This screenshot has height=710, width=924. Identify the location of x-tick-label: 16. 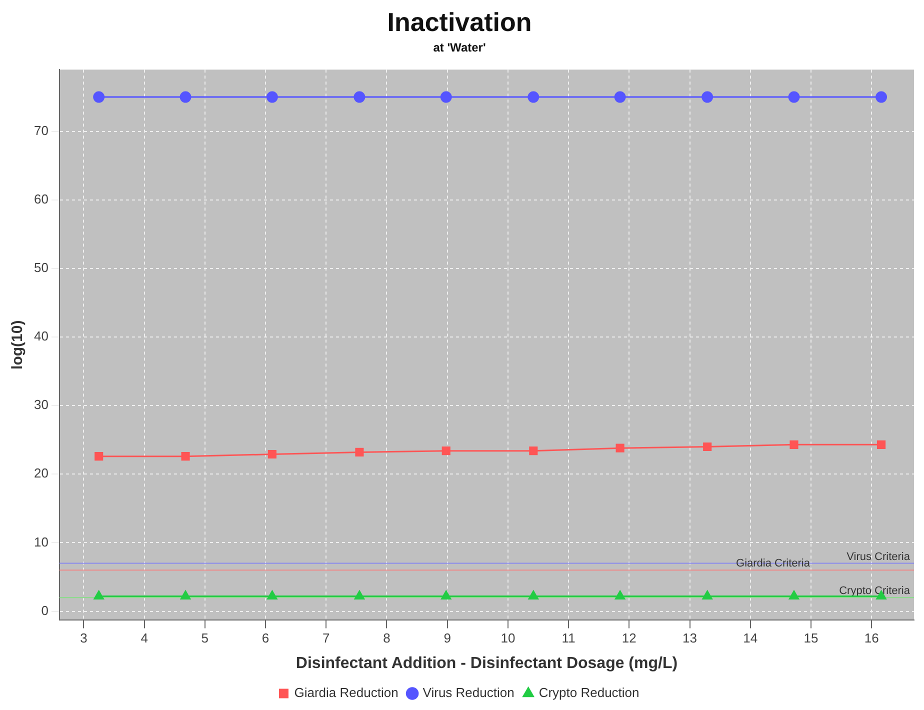
(871, 638).